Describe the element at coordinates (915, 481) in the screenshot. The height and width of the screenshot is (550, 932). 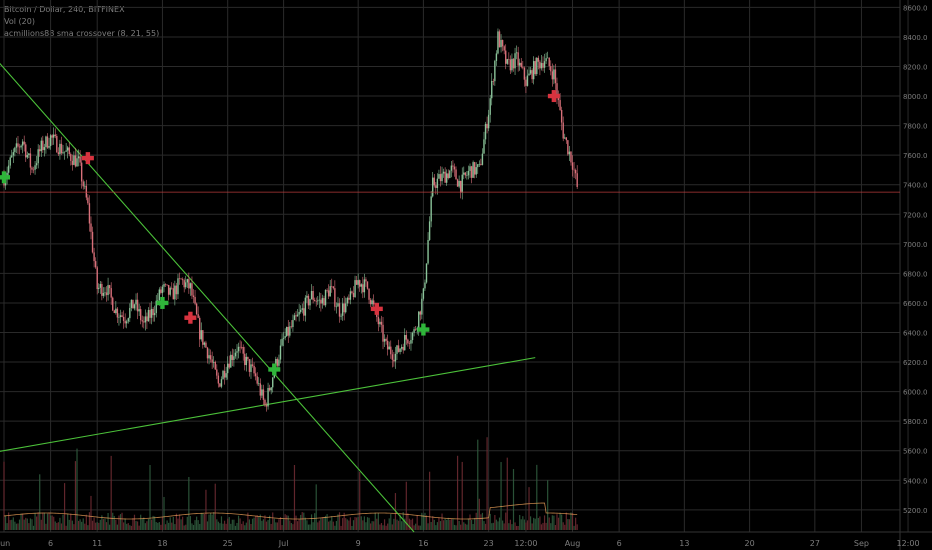
I see `price-tick-label: 5400.0` at that location.